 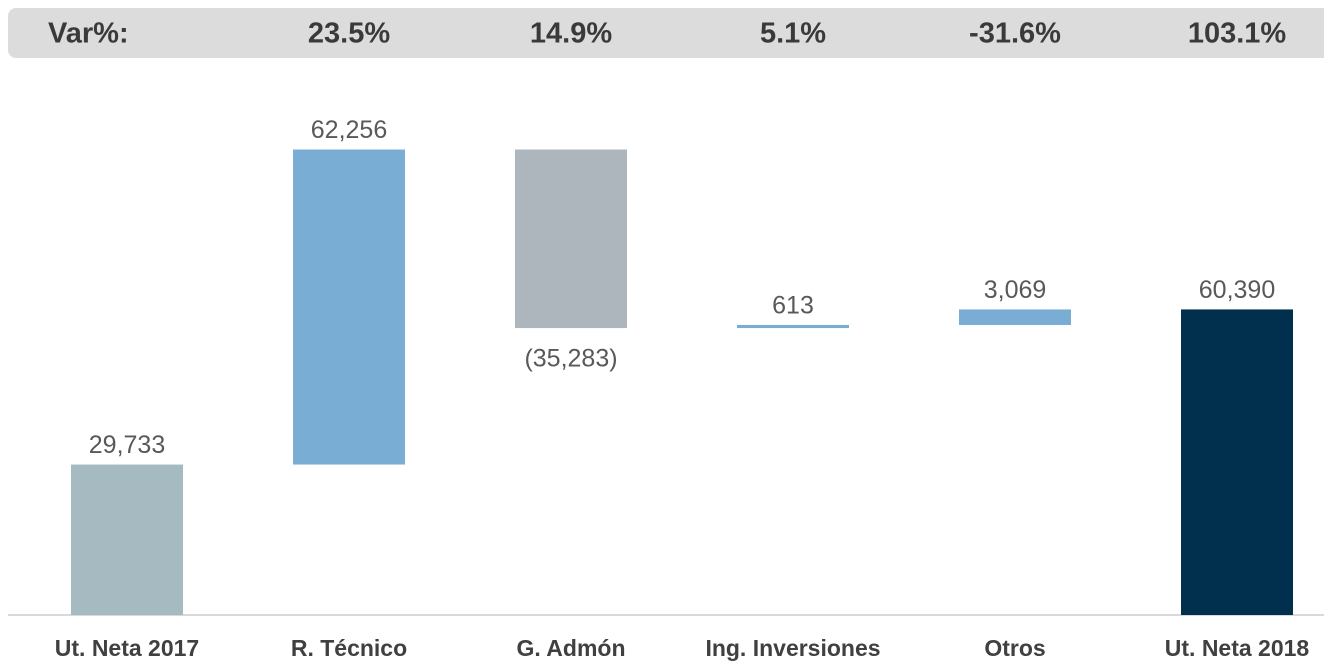 I want to click on value-label: 3,069, so click(x=1015, y=290).